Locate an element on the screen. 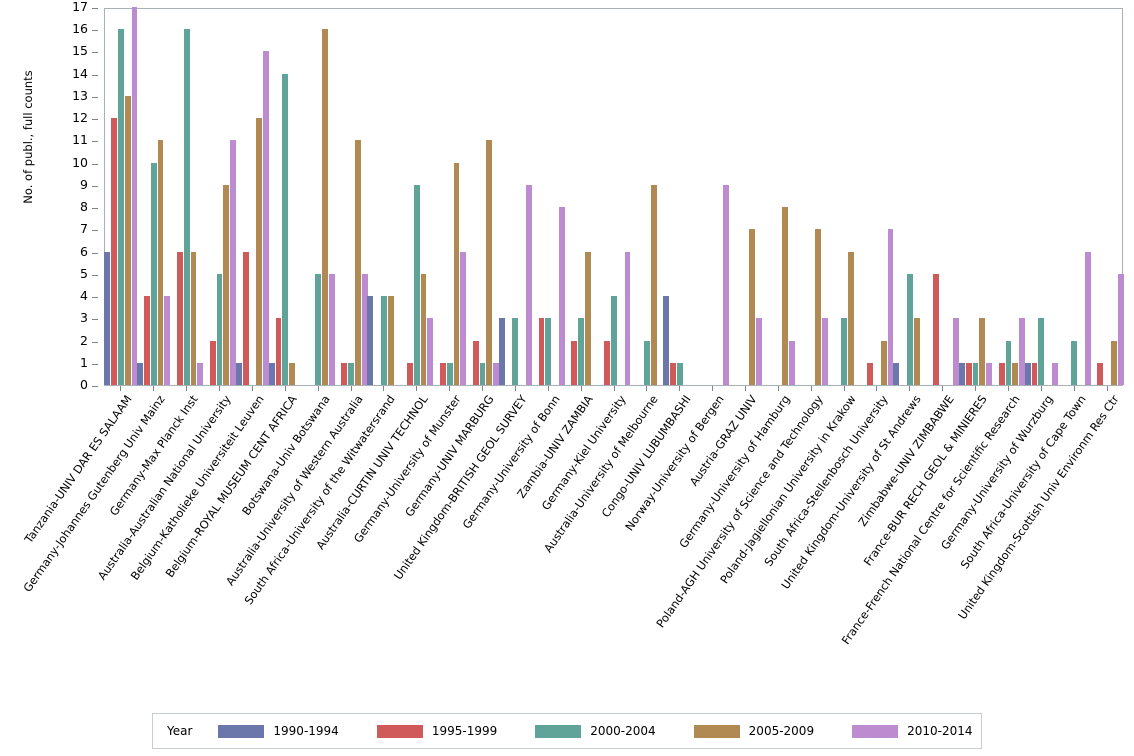 The image size is (1134, 756). legend-item: 2005-2009 is located at coordinates (753, 731).